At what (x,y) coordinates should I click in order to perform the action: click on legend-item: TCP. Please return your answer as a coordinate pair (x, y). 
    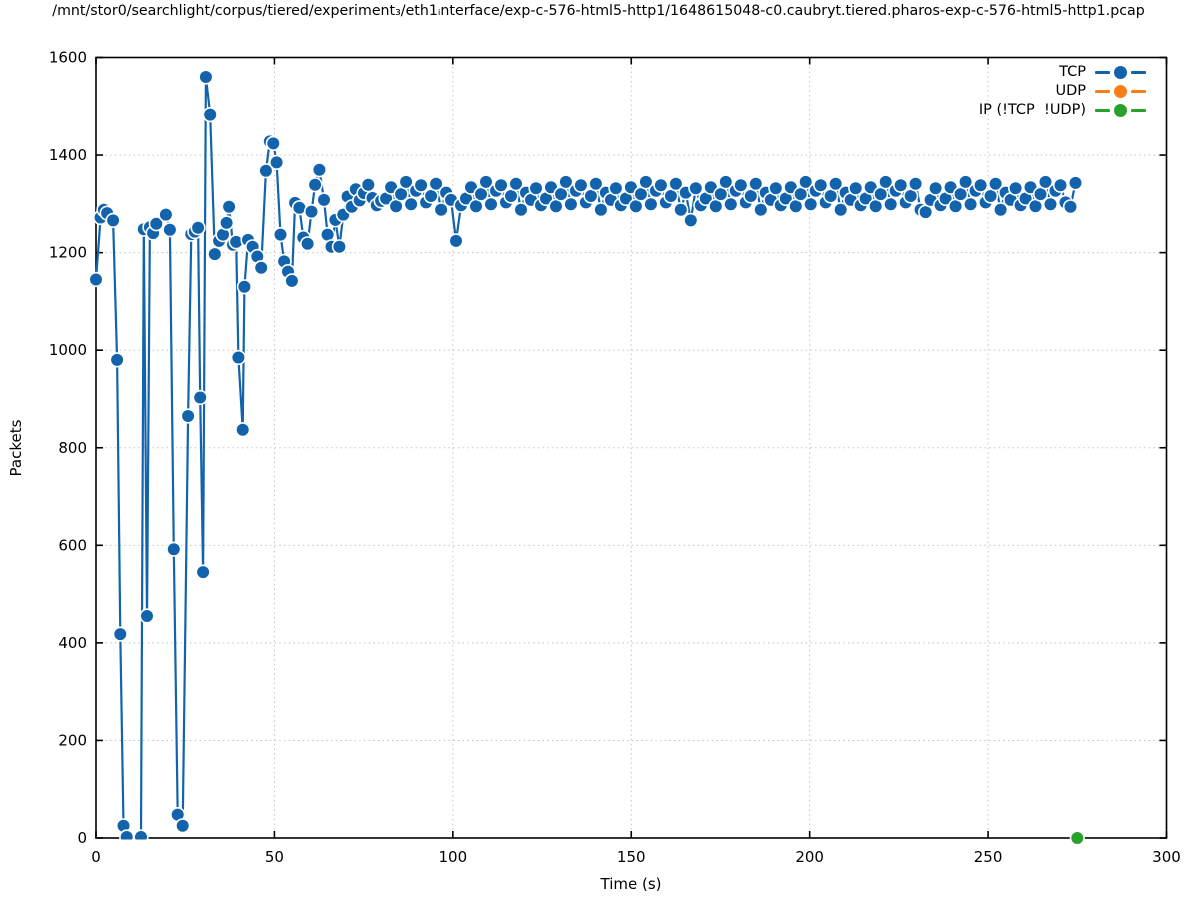
    Looking at the image, I should click on (1062, 72).